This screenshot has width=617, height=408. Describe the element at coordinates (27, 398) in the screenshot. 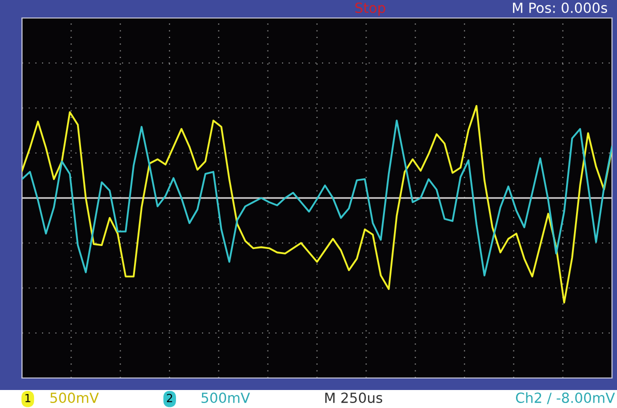

I see `text: 1` at that location.